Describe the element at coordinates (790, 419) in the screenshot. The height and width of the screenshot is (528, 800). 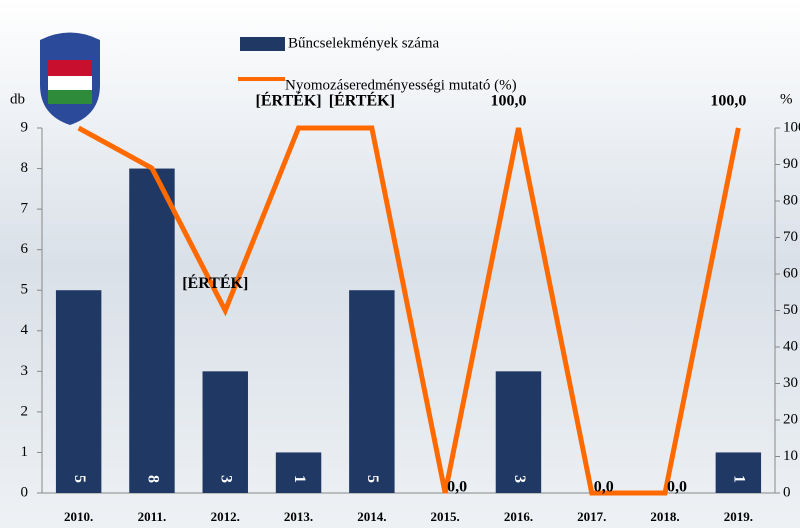
I see `y2-tick-label: 20` at that location.